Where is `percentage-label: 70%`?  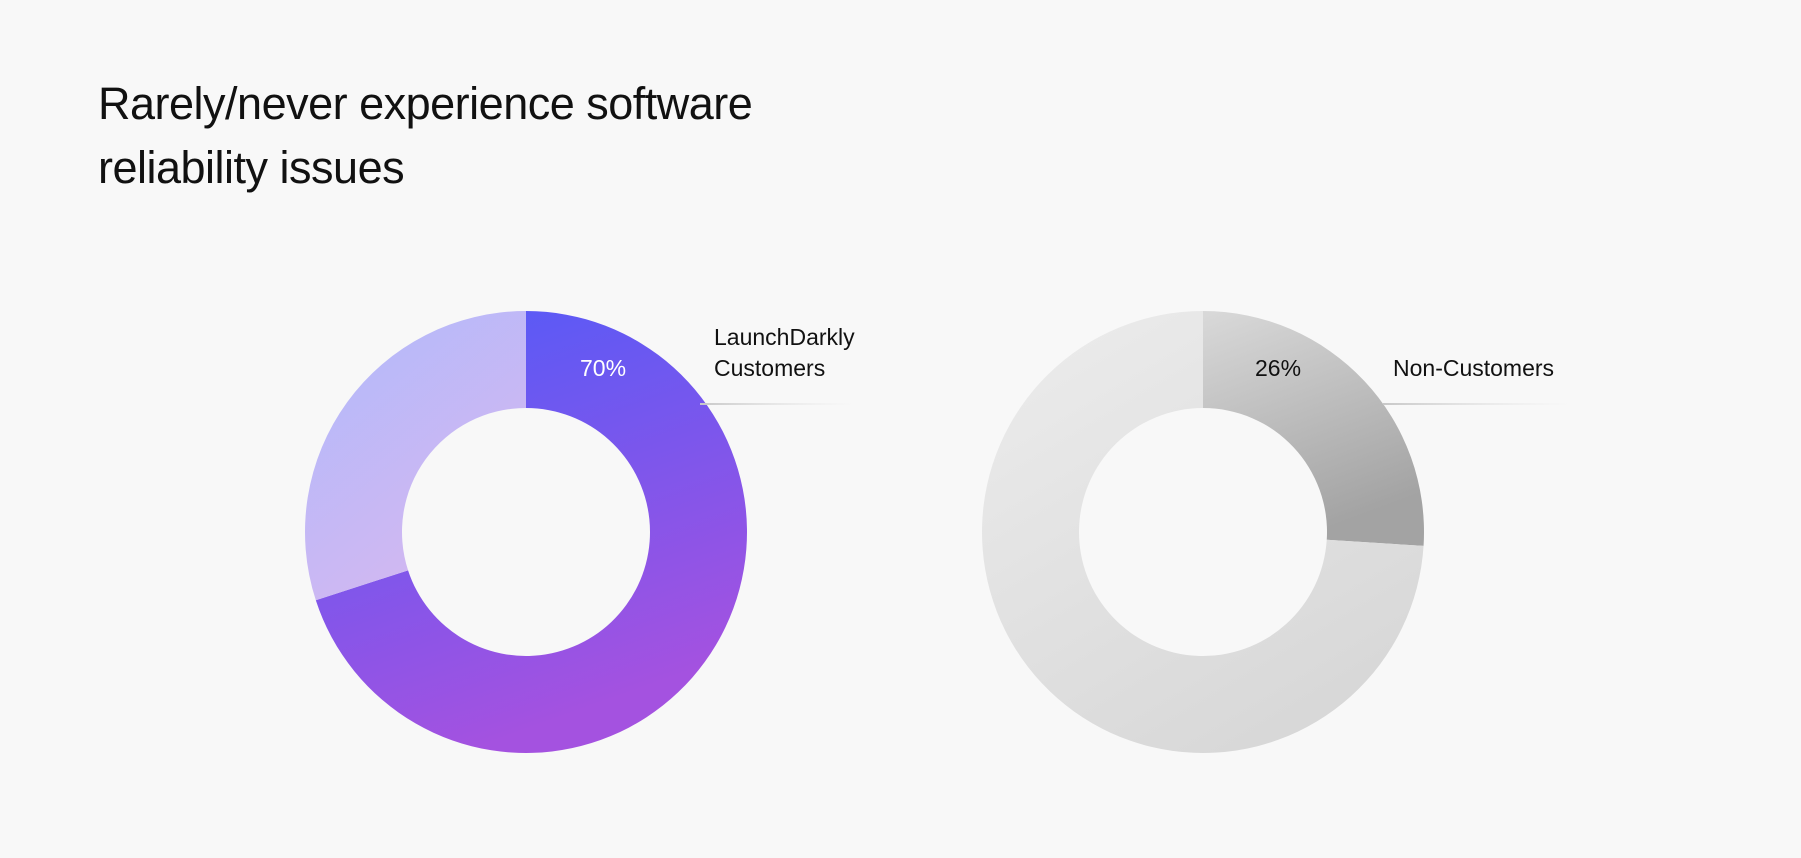 percentage-label: 70% is located at coordinates (603, 368).